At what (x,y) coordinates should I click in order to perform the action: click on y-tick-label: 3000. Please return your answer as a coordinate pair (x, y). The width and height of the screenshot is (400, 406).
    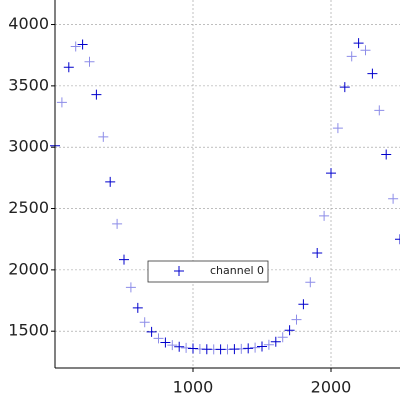
    Looking at the image, I should click on (28, 146).